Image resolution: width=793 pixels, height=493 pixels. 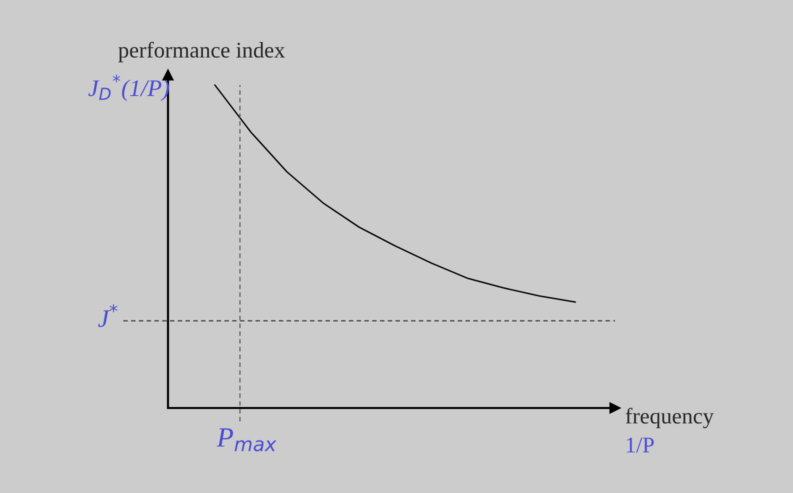 What do you see at coordinates (640, 445) in the screenshot?
I see `text: 1/P` at bounding box center [640, 445].